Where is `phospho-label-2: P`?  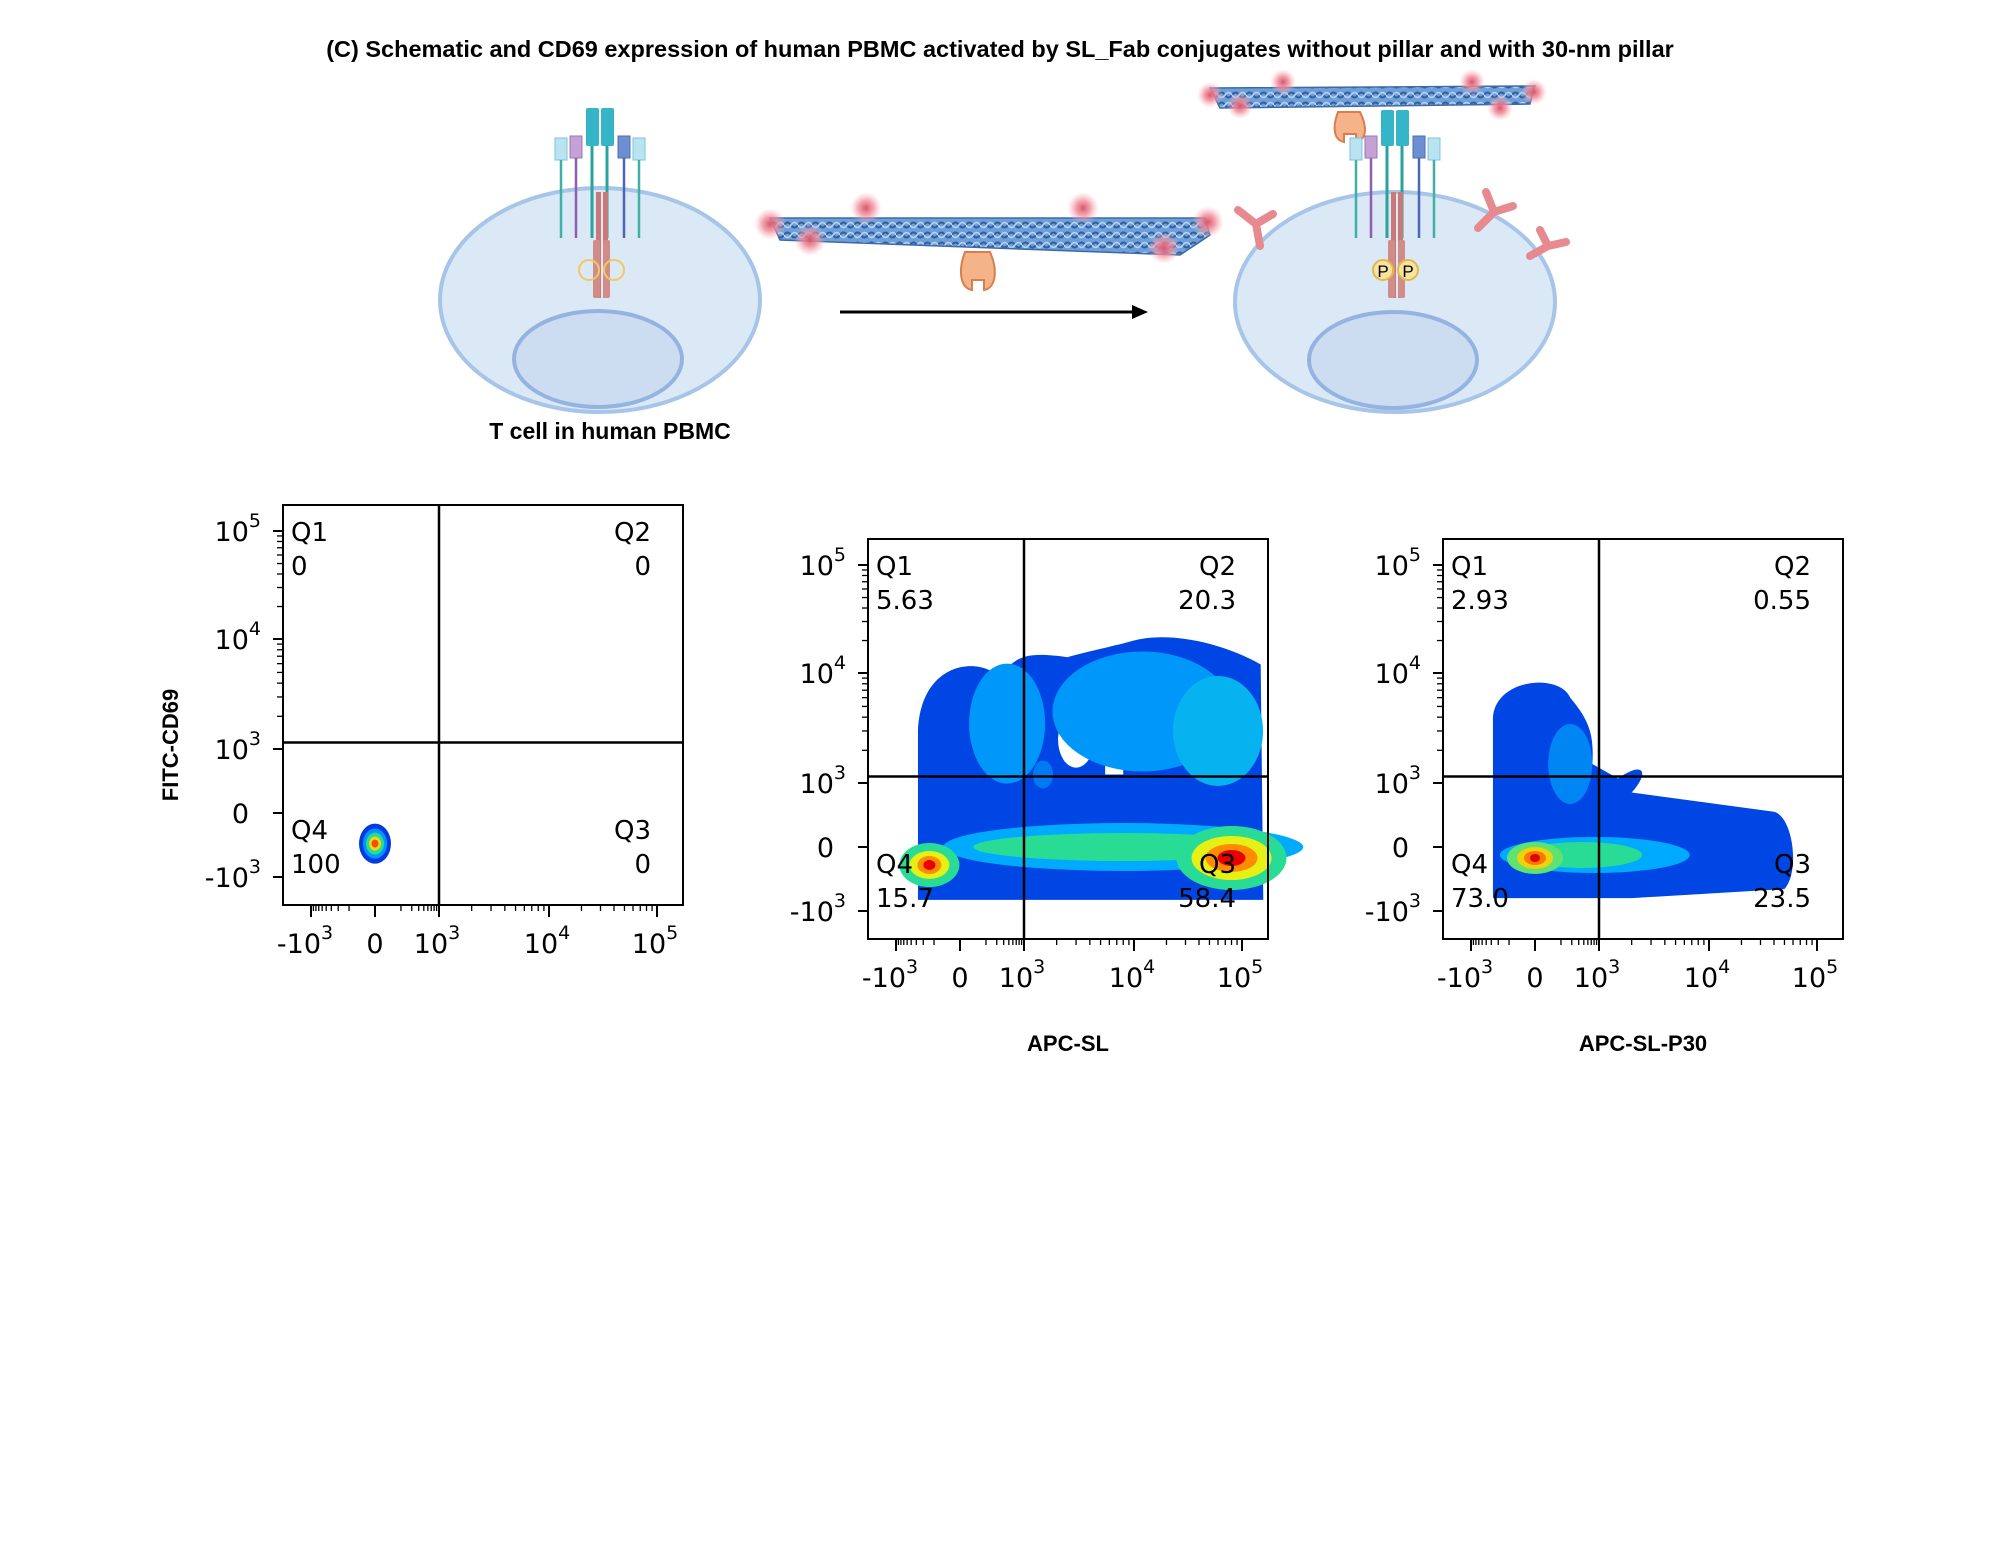 phospho-label-2: P is located at coordinates (1407, 271).